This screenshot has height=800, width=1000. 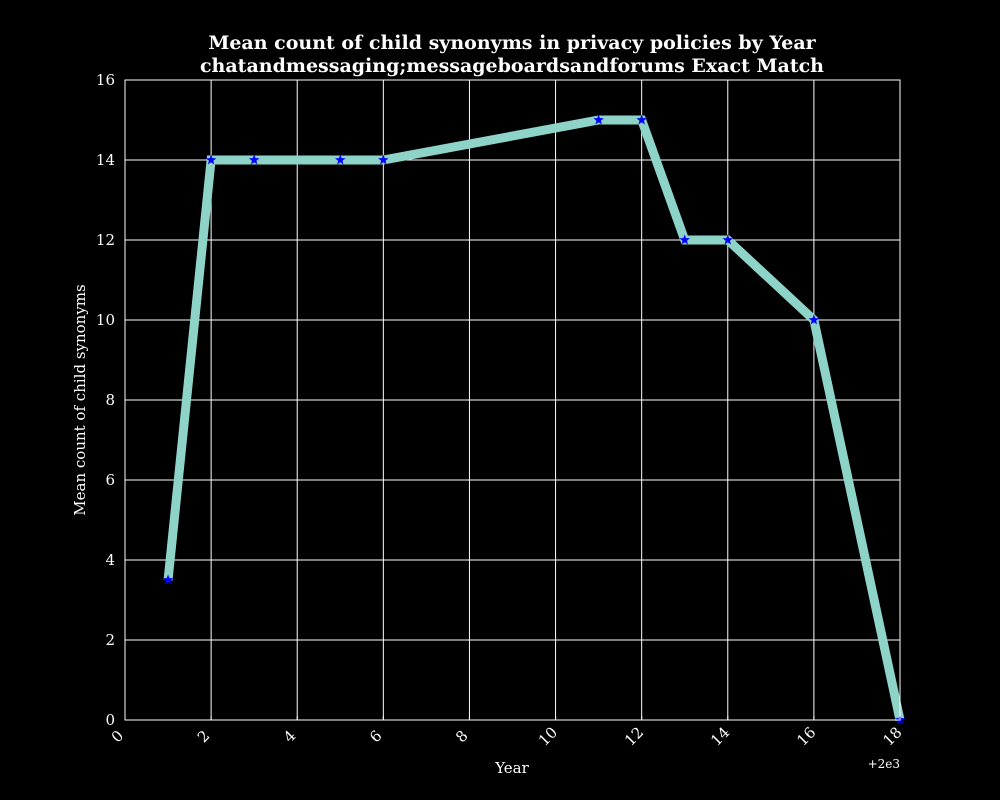 I want to click on y-tick-label: 8, so click(x=110, y=400).